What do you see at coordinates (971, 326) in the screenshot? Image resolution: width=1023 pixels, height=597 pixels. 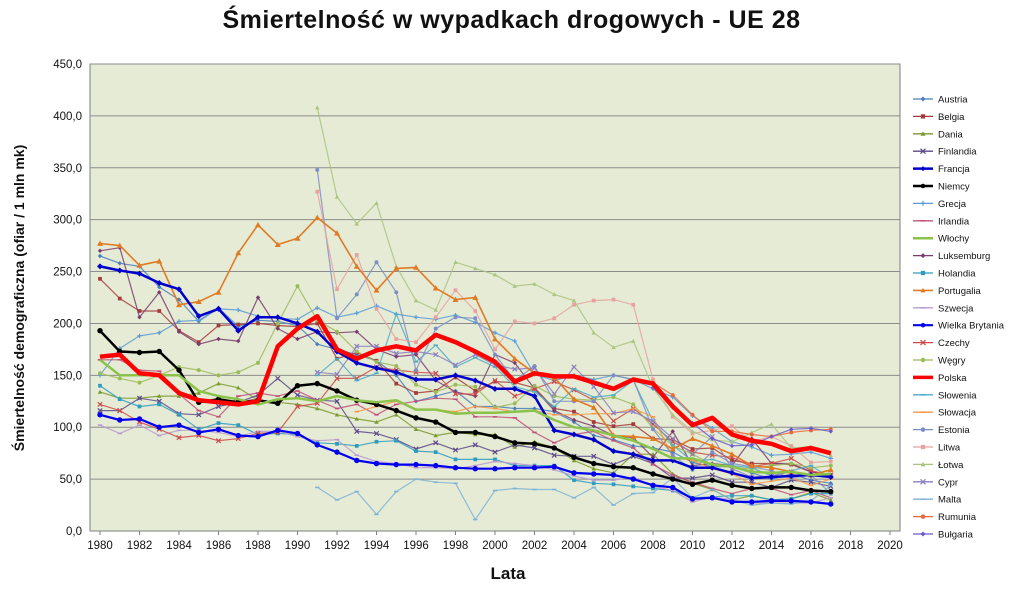 I see `legend-label: Wielka Brytania` at bounding box center [971, 326].